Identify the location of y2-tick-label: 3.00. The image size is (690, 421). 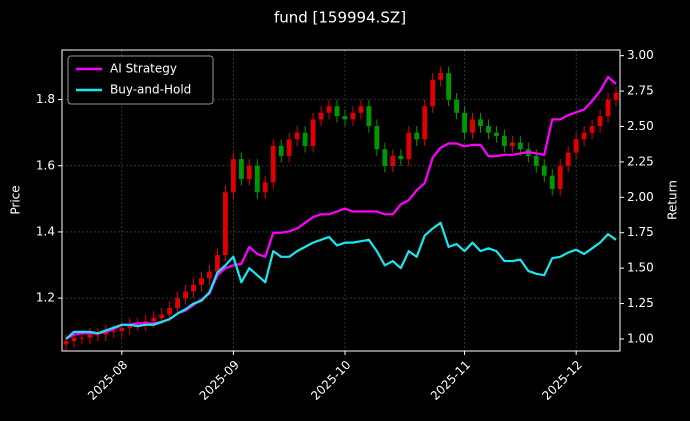
(640, 55).